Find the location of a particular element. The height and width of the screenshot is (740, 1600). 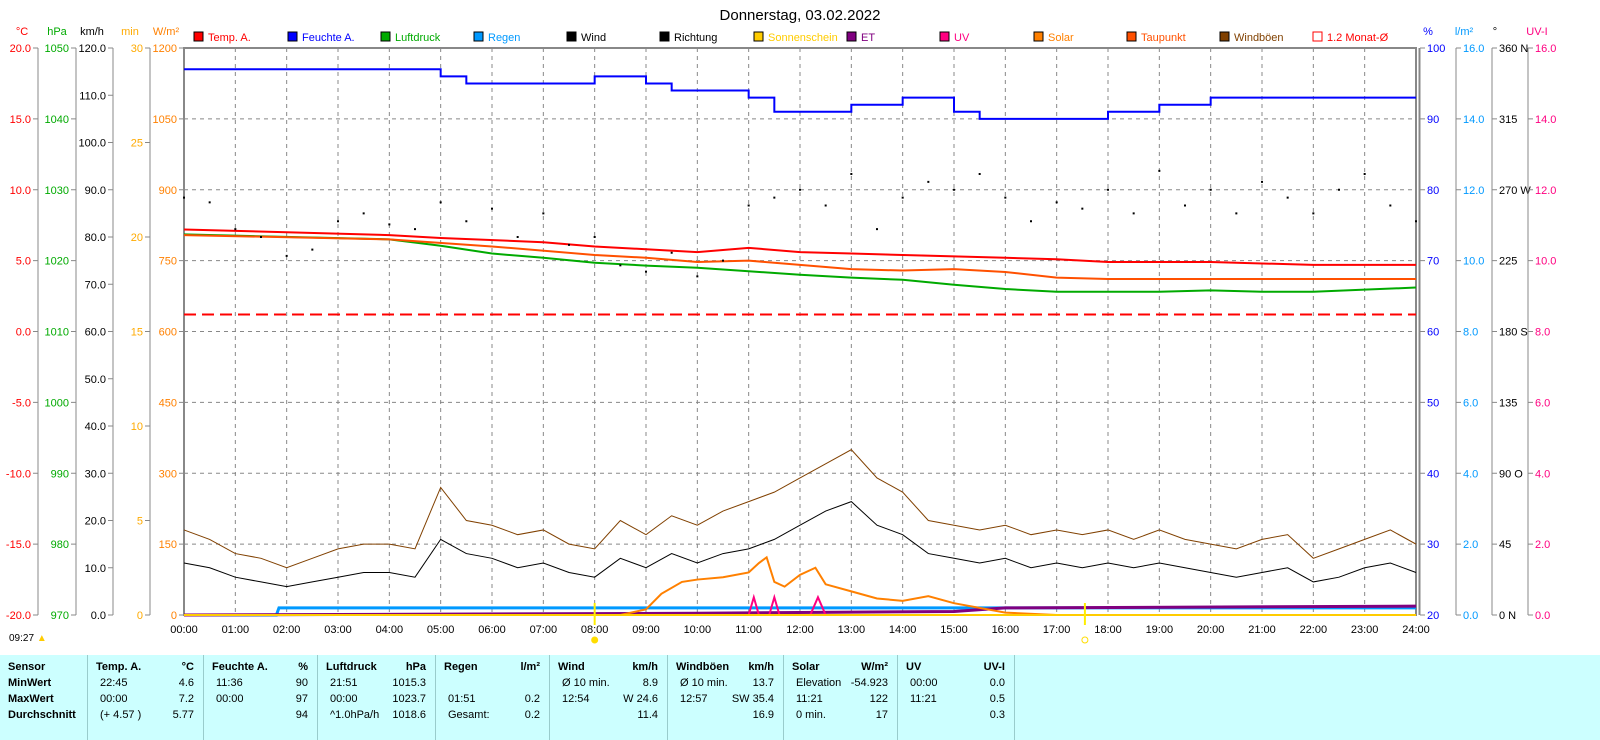

series-uv is located at coordinates (800, 604).